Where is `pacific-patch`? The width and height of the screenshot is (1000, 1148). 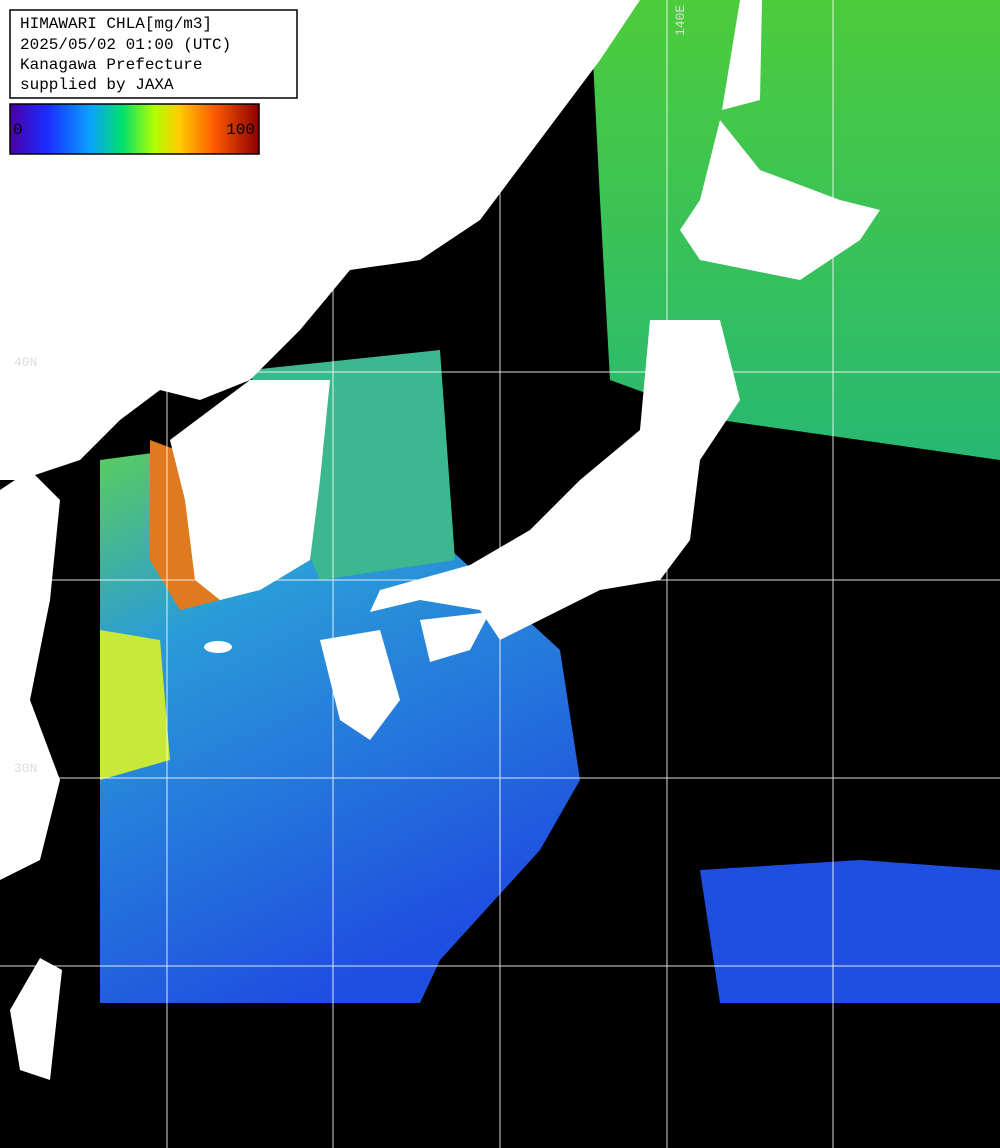 pacific-patch is located at coordinates (850, 931).